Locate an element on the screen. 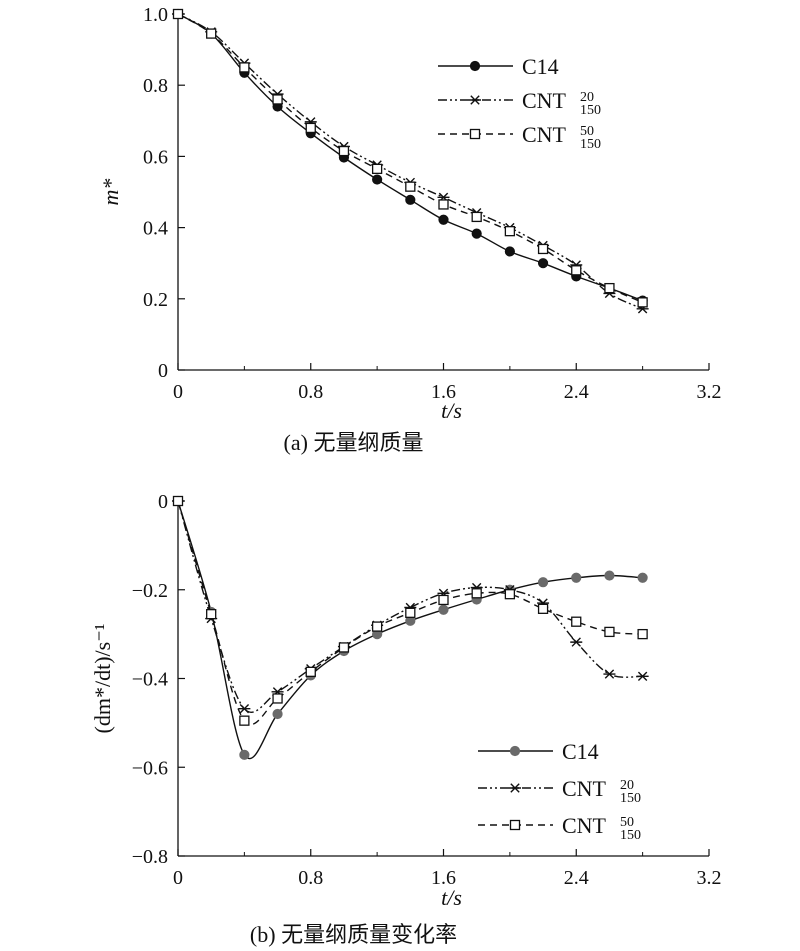 This screenshot has height=951, width=800. panel-1-legend-2-sub: 150 is located at coordinates (630, 835).